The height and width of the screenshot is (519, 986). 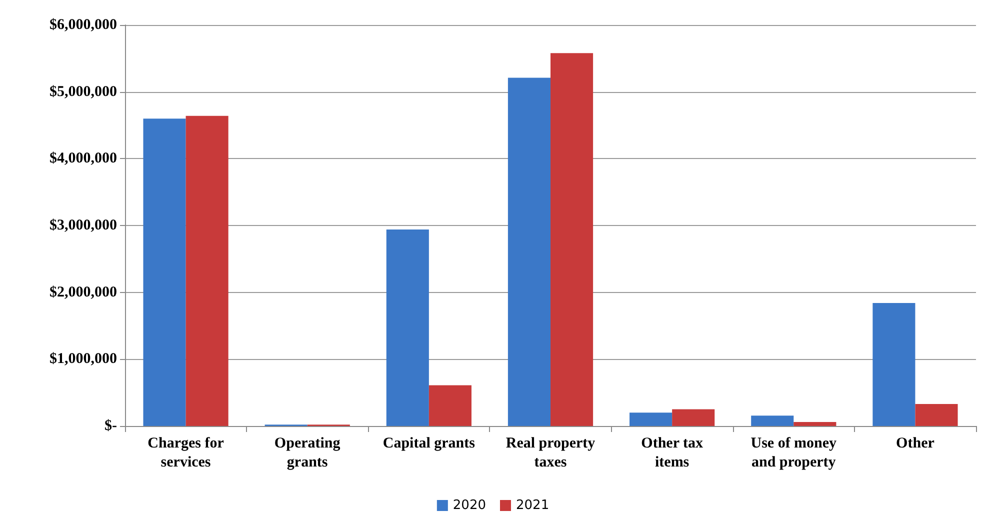 What do you see at coordinates (551, 453) in the screenshot?
I see `x-tick-label: Real property taxes` at bounding box center [551, 453].